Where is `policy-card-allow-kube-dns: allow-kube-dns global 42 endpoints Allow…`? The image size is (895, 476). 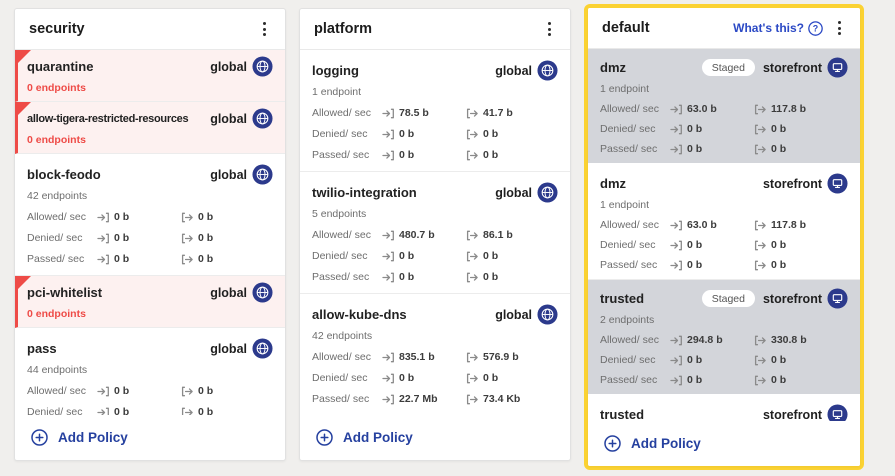 policy-card-allow-kube-dns: allow-kube-dns global 42 endpoints Allow… is located at coordinates (435, 354).